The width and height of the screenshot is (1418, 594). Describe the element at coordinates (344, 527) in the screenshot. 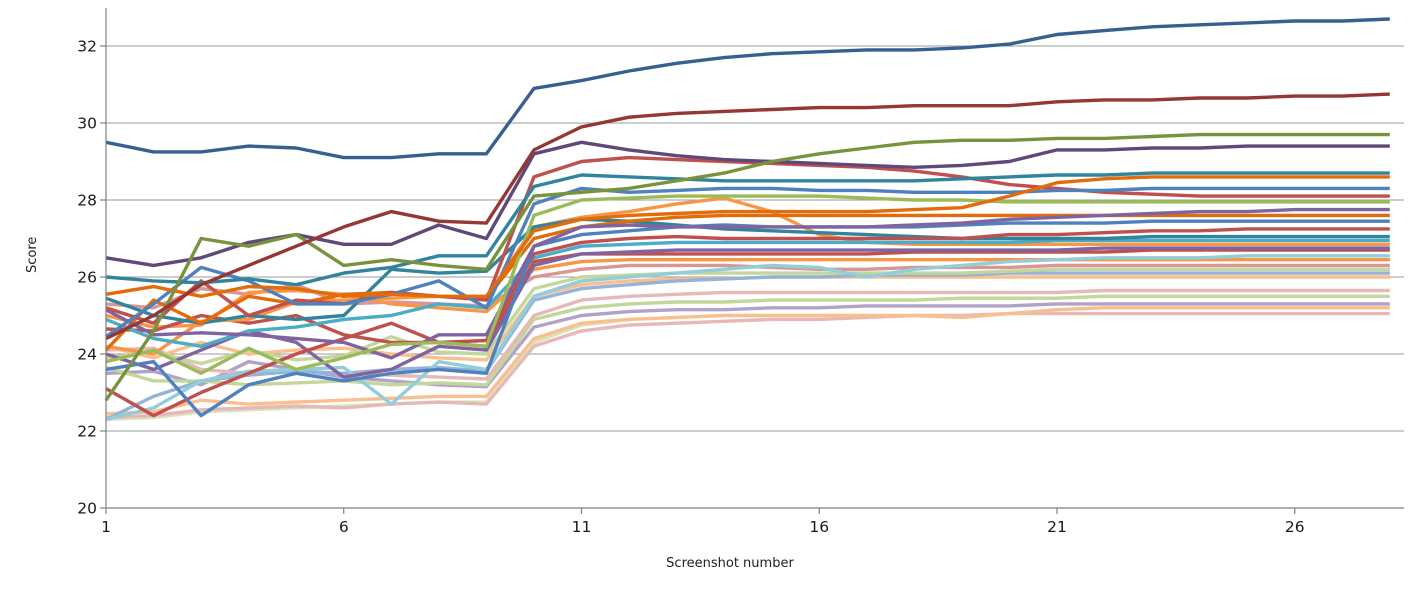

I see `x-tick-label: 6` at that location.